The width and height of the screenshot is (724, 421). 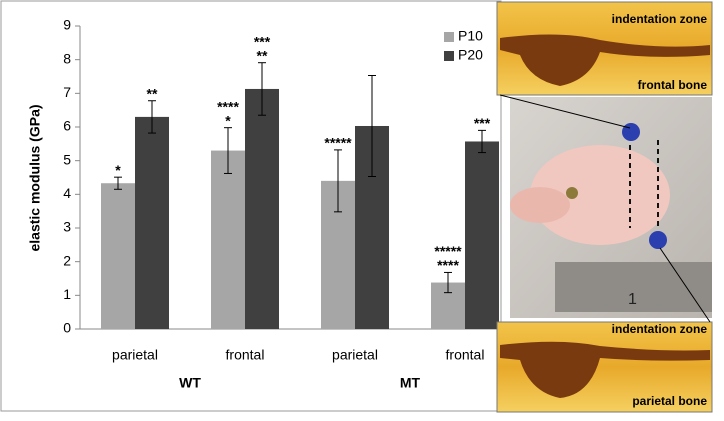 I want to click on marker, so click(x=572, y=193).